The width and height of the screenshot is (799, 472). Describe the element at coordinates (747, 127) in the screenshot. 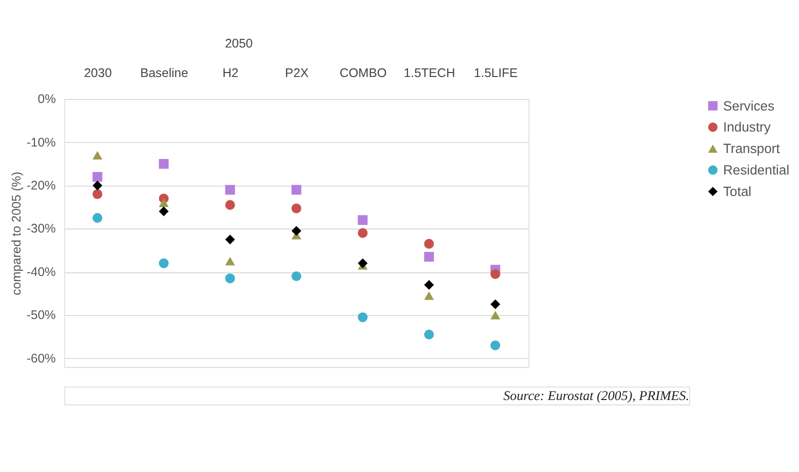

I see `legend-label: Industry` at that location.